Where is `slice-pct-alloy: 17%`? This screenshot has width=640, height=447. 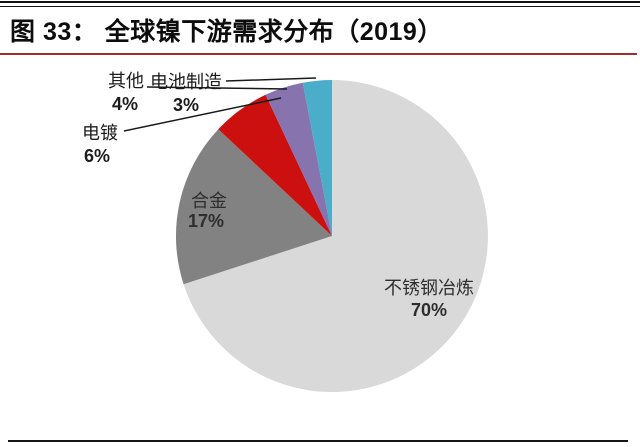 slice-pct-alloy: 17% is located at coordinates (206, 221).